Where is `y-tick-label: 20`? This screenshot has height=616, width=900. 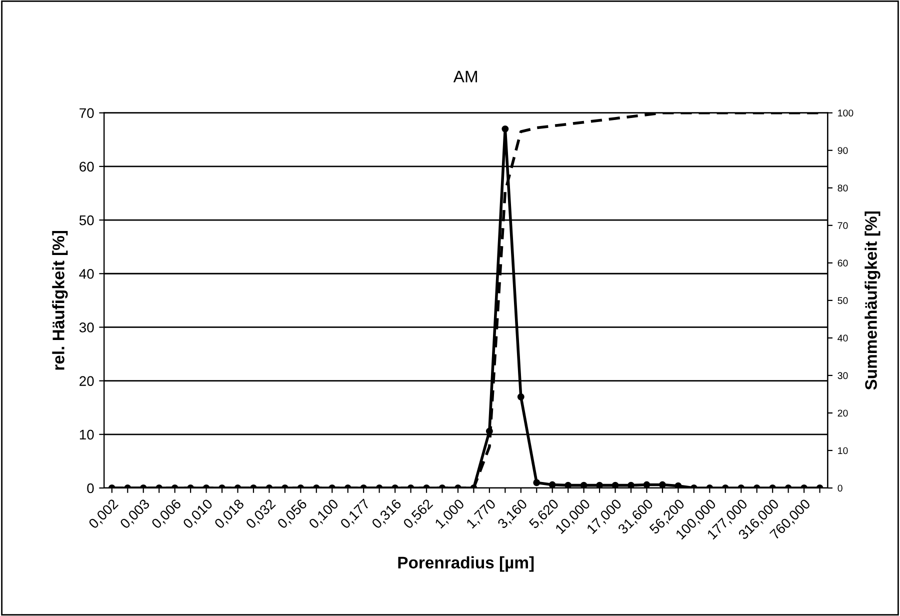 y-tick-label: 20 is located at coordinates (87, 381).